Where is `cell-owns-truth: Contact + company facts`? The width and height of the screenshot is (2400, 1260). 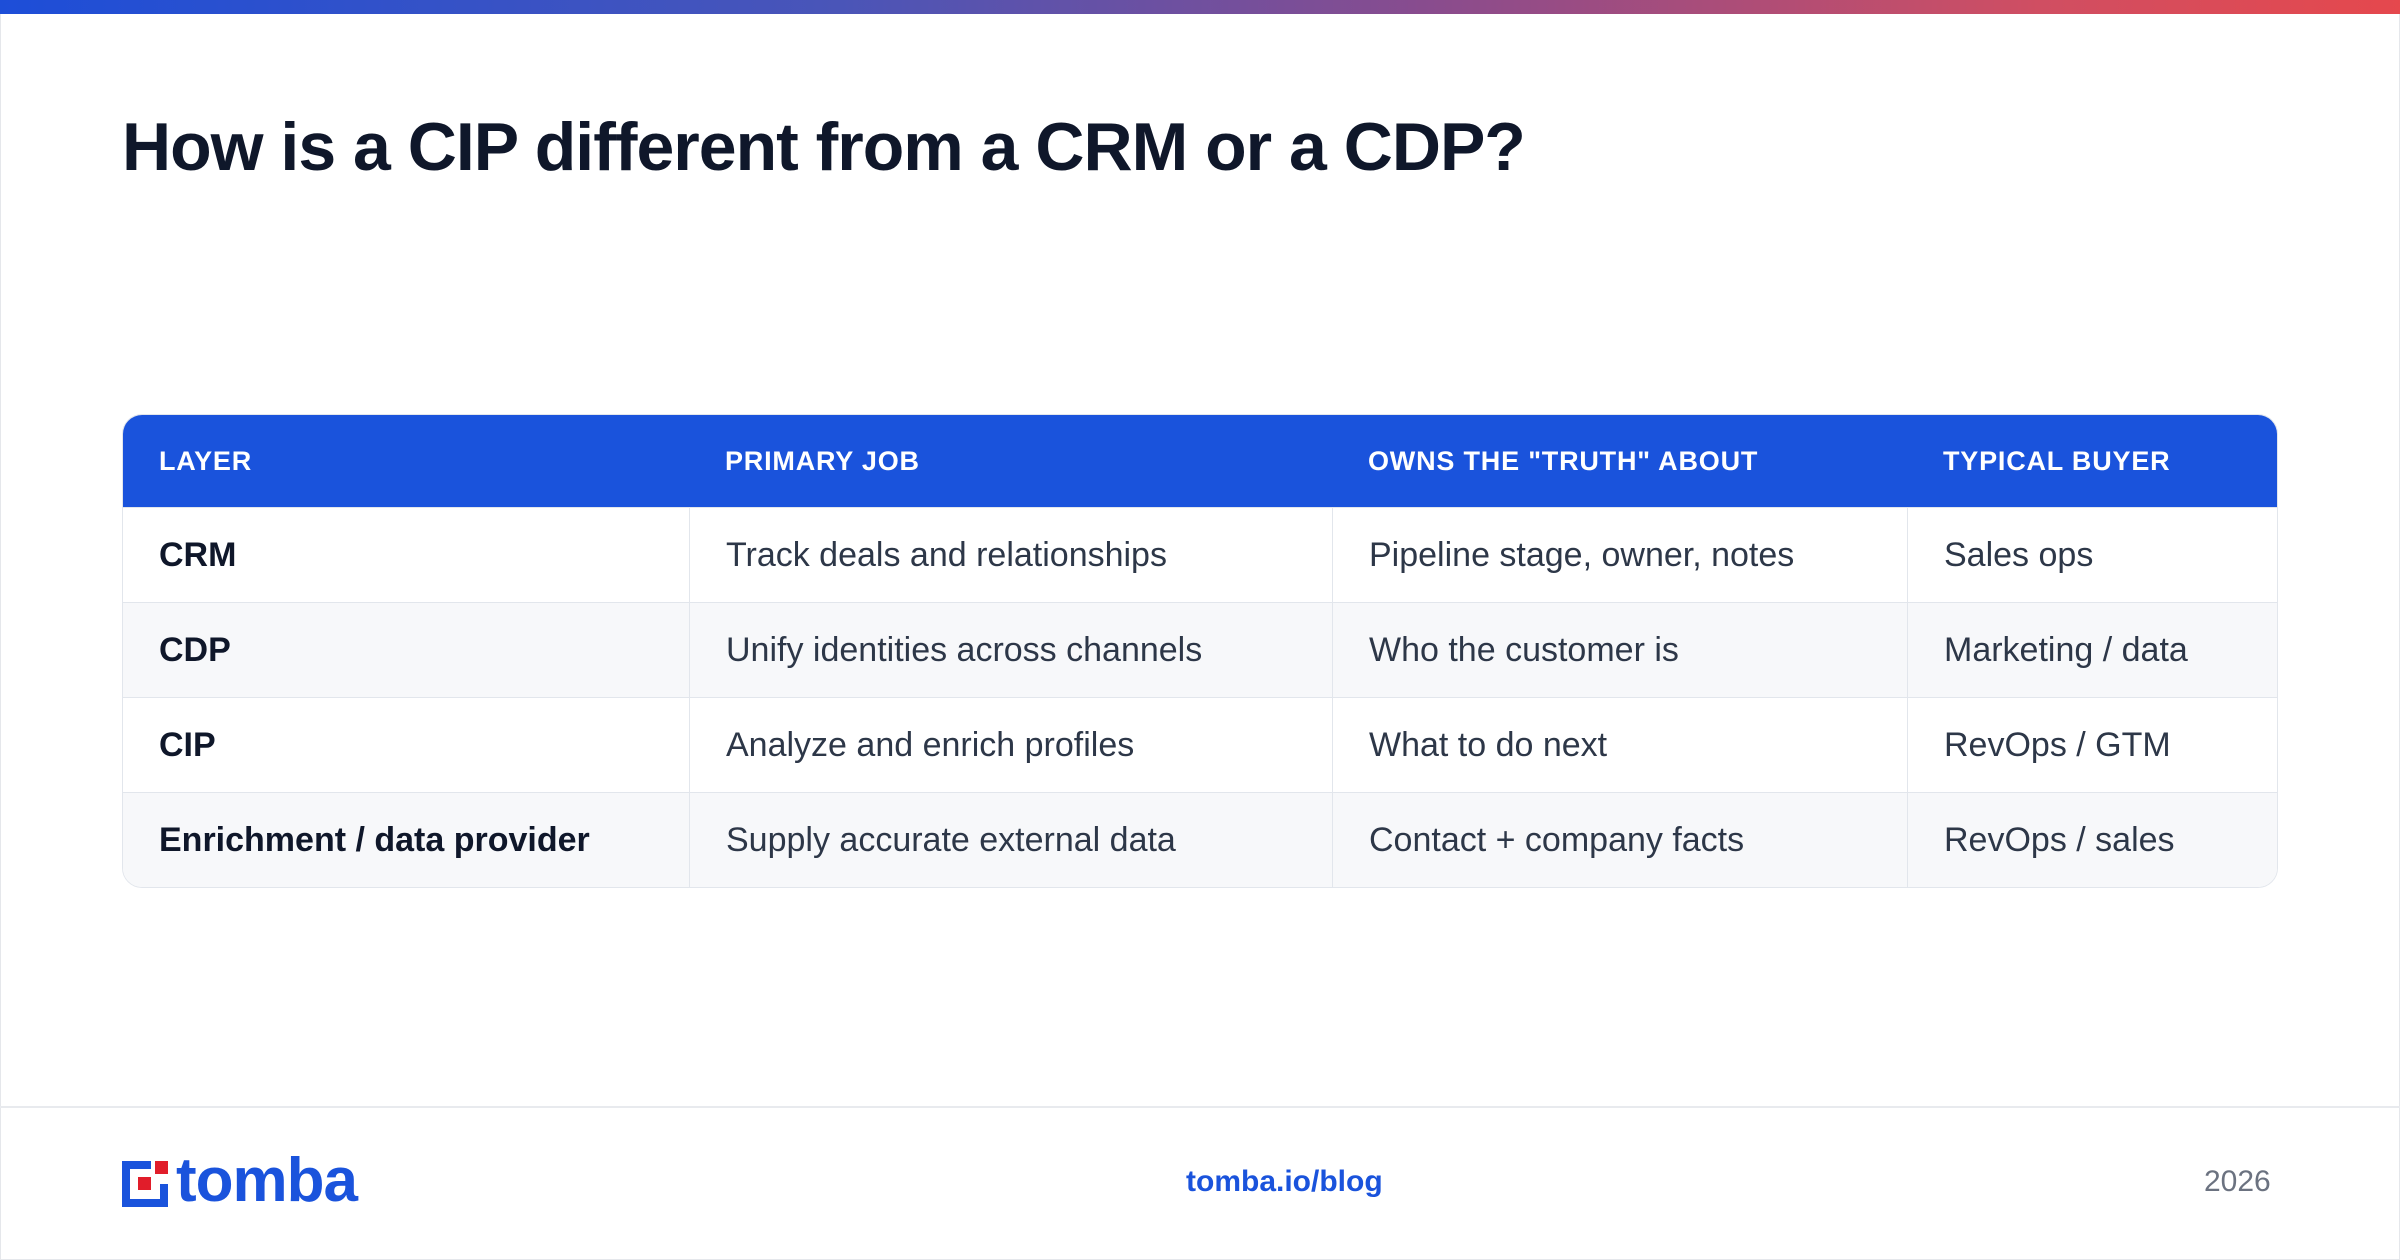 cell-owns-truth: Contact + company facts is located at coordinates (1619, 840).